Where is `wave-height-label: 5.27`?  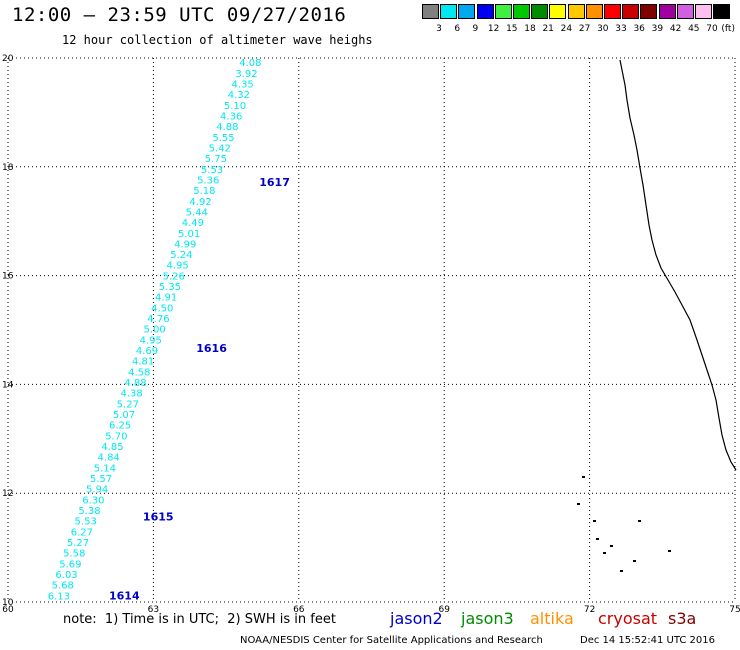
wave-height-label: 5.27 is located at coordinates (128, 404).